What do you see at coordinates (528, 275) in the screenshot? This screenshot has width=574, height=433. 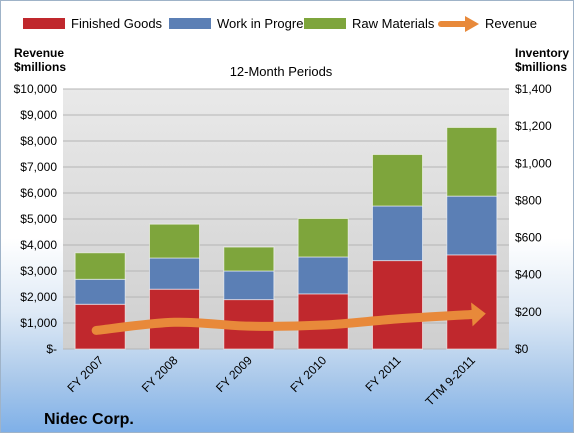 I see `right-tick-label: $400` at bounding box center [528, 275].